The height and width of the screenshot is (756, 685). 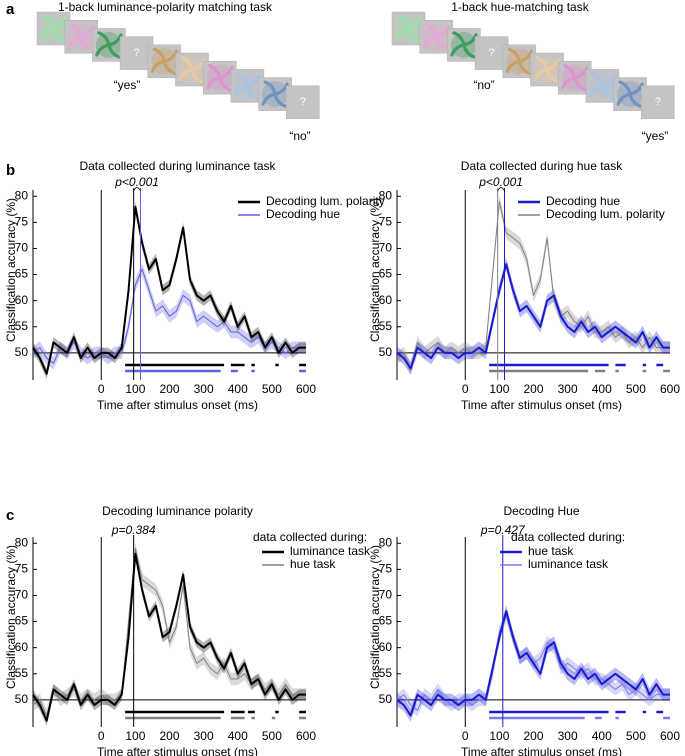 I want to click on panel-letter: c, so click(x=10, y=515).